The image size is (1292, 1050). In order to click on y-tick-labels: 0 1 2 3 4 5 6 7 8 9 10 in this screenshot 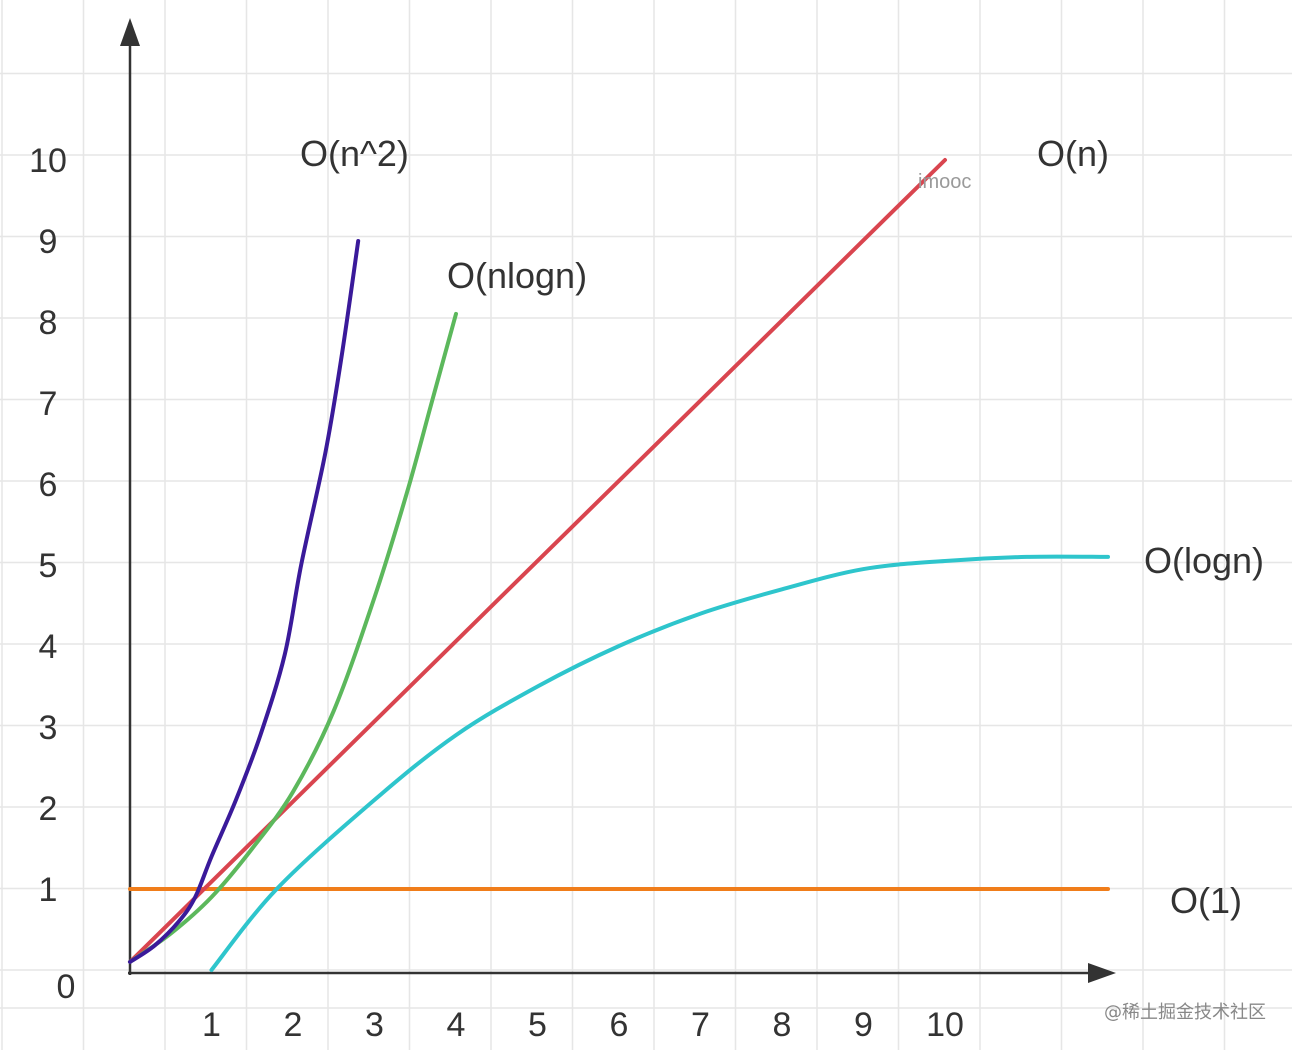, I will do `click(52, 574)`.